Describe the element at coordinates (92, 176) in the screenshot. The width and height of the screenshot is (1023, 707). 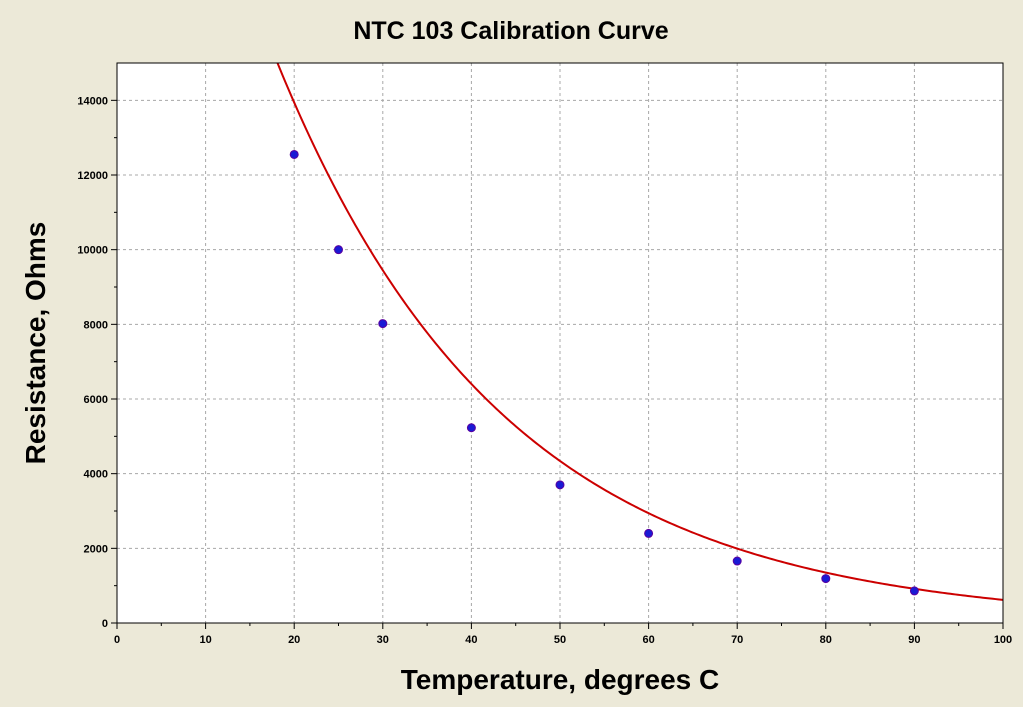
I see `y-tick-label: 12000` at that location.